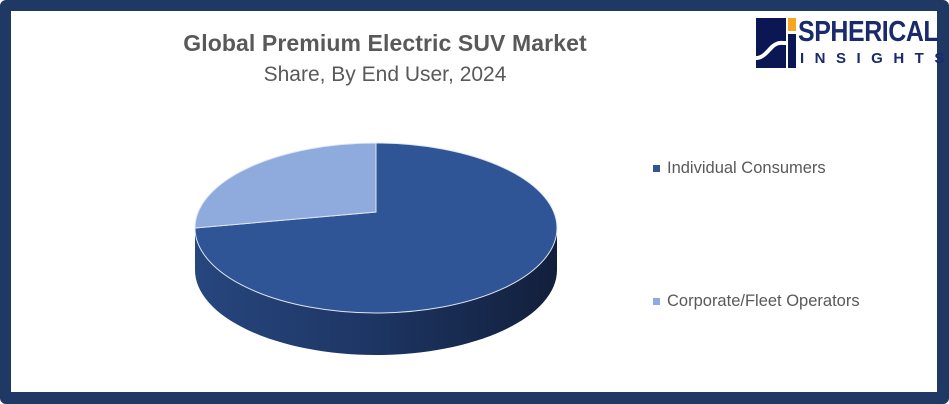 The width and height of the screenshot is (949, 404). I want to click on chart-title: Global Premium Electric SUV Market, so click(385, 43).